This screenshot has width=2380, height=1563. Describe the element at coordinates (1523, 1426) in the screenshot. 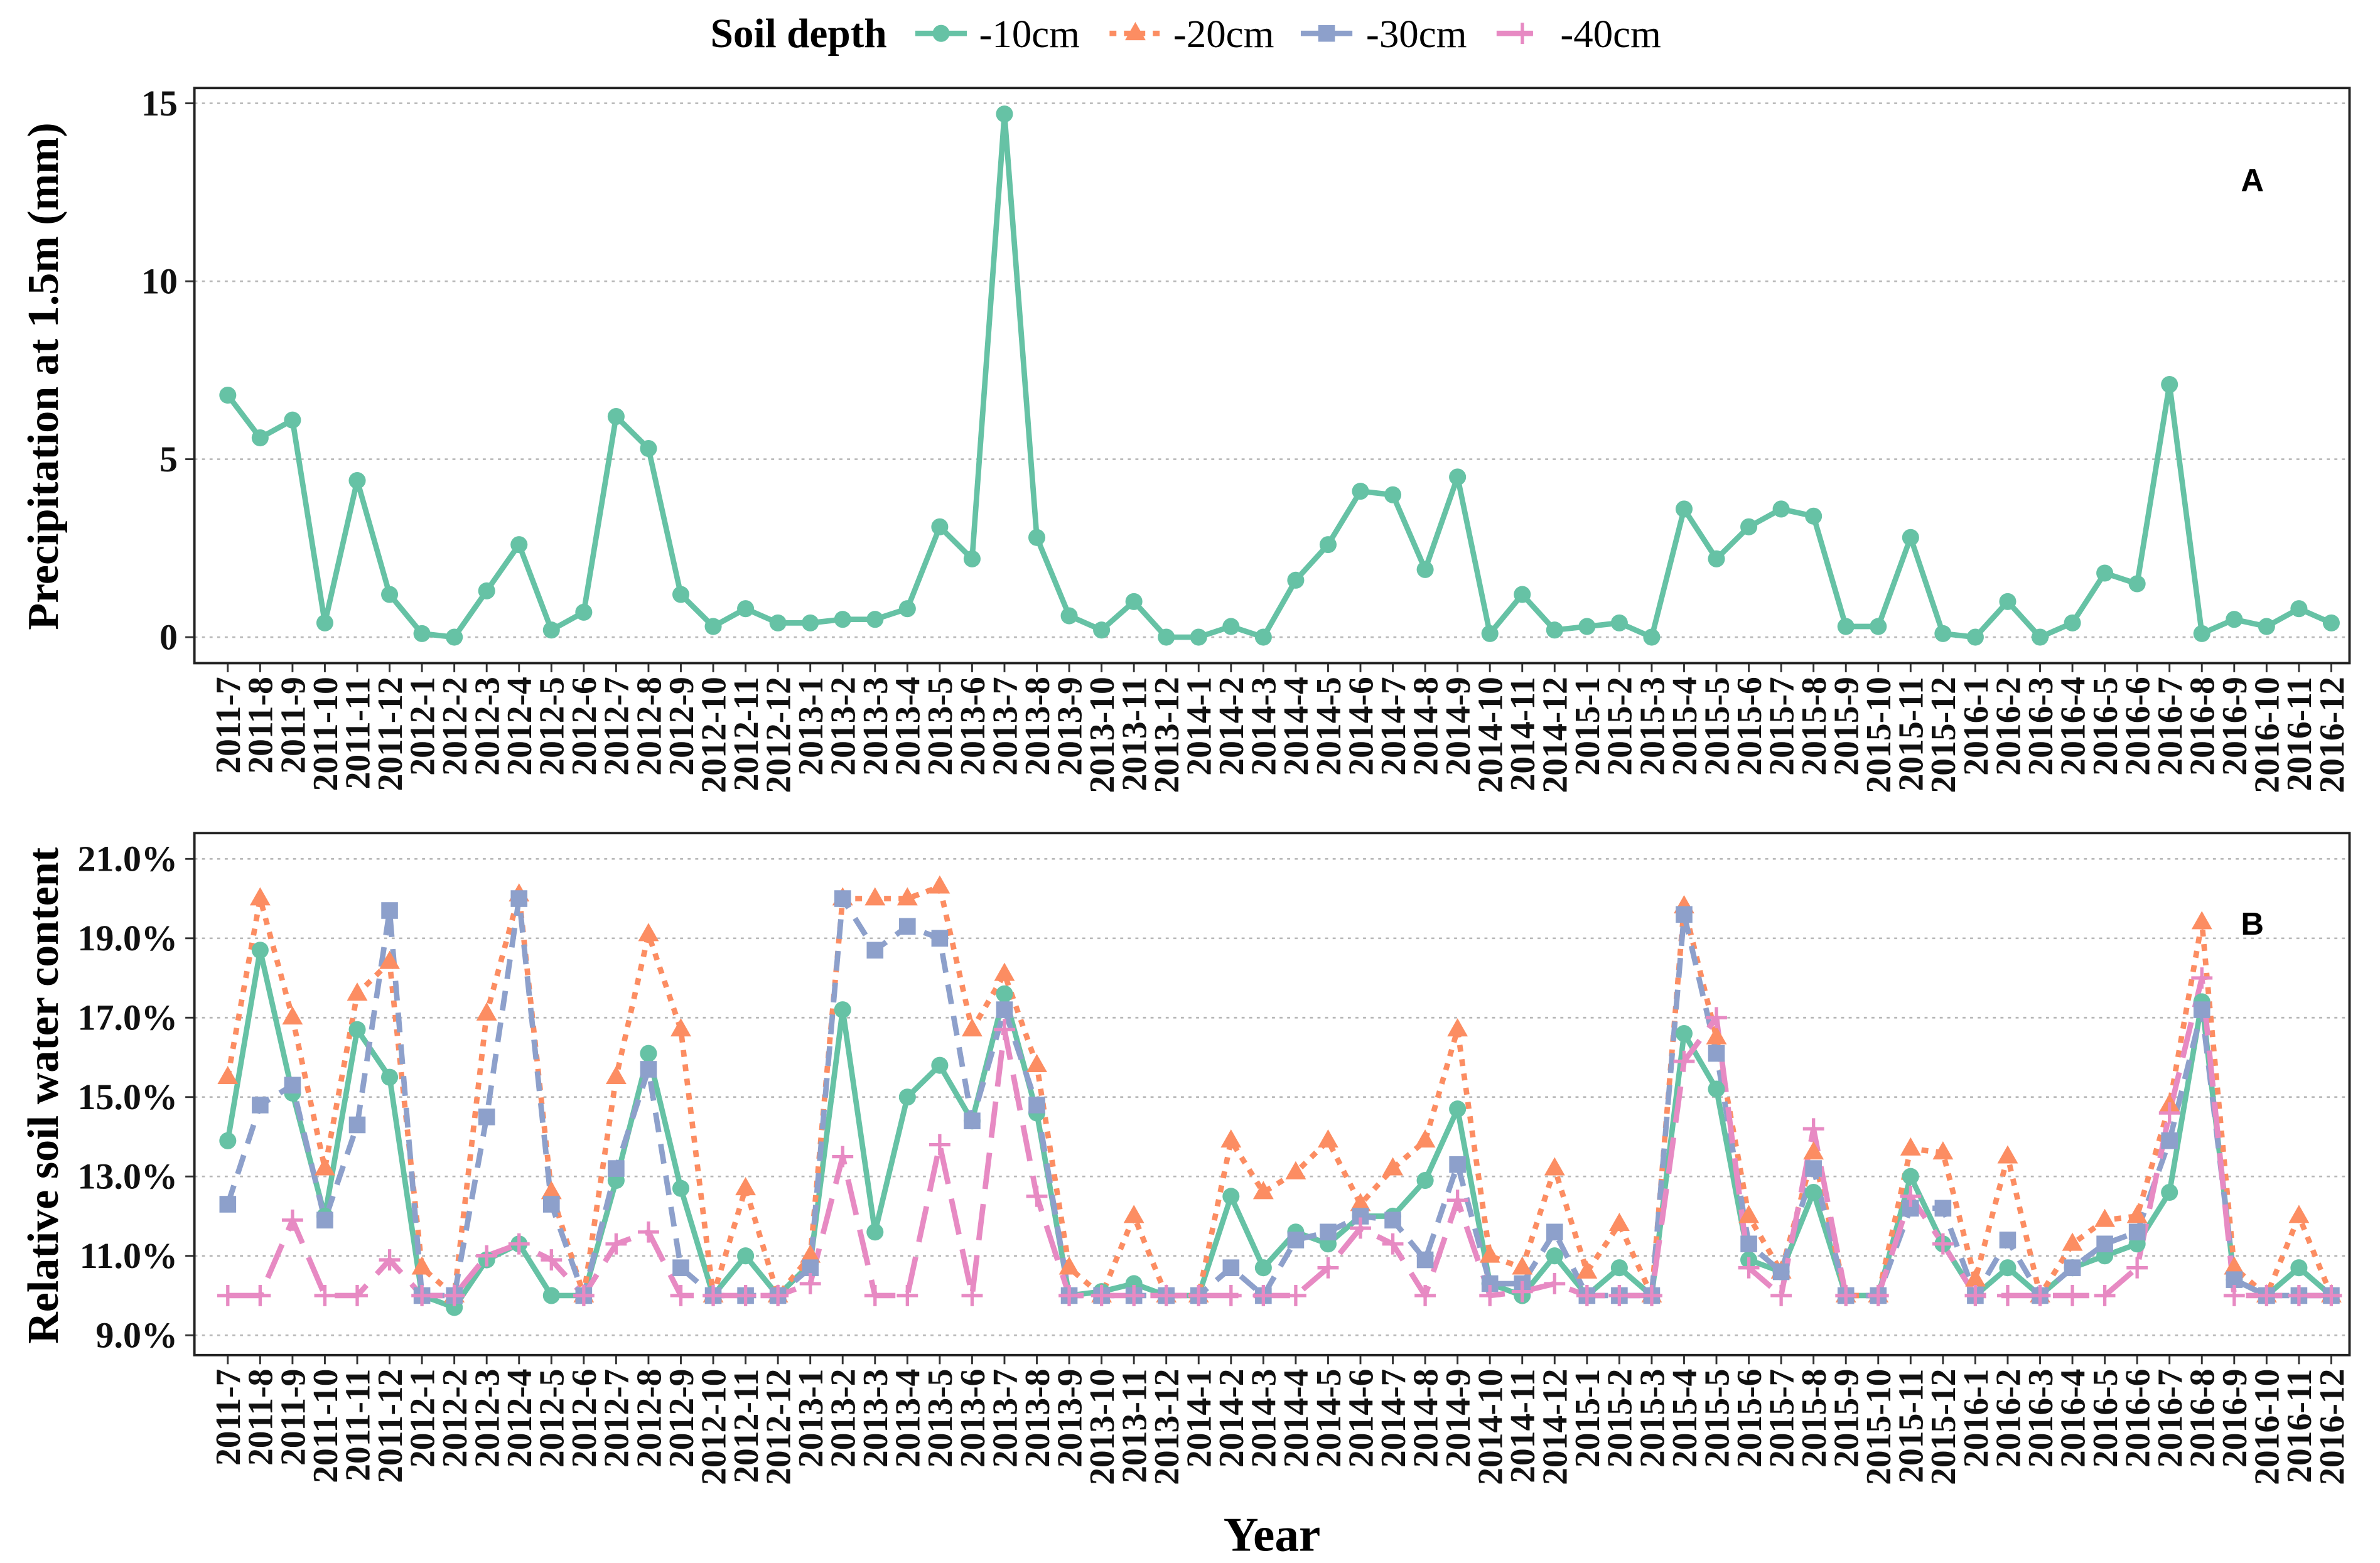

I see `panel-b-xtick-label: 2014-11` at that location.